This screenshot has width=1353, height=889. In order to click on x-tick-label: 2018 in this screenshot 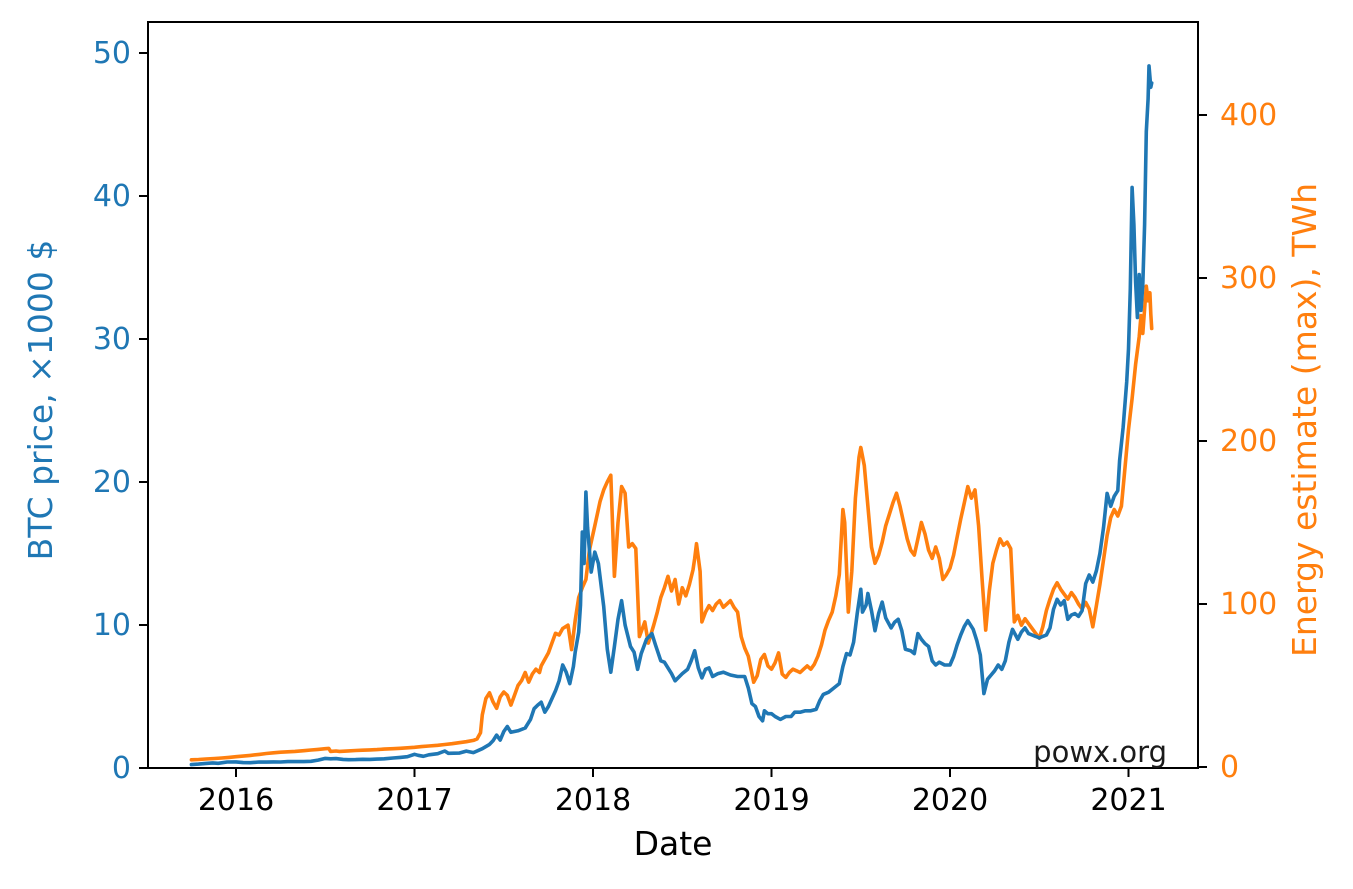, I will do `click(593, 800)`.